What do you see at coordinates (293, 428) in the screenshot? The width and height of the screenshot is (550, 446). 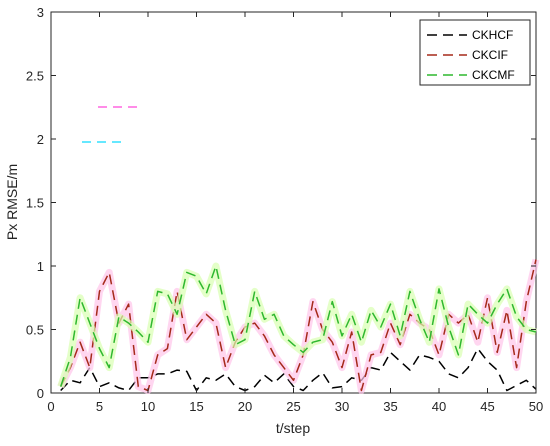 I see `x-axis-label: t/step` at bounding box center [293, 428].